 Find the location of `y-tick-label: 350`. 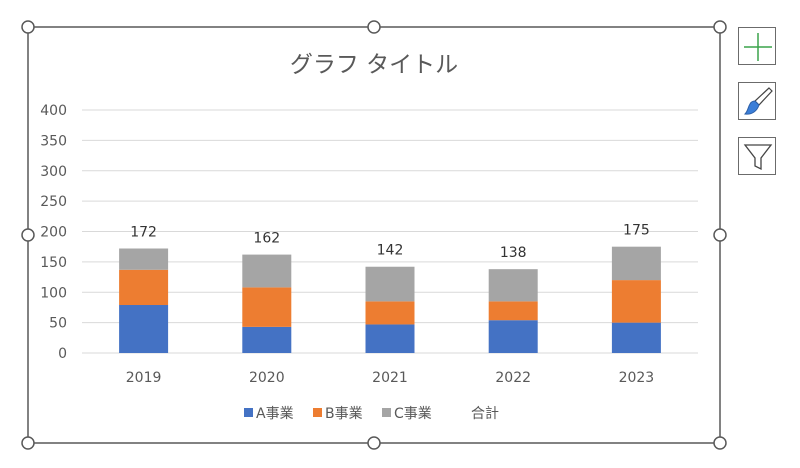

y-tick-label: 350 is located at coordinates (53, 141).